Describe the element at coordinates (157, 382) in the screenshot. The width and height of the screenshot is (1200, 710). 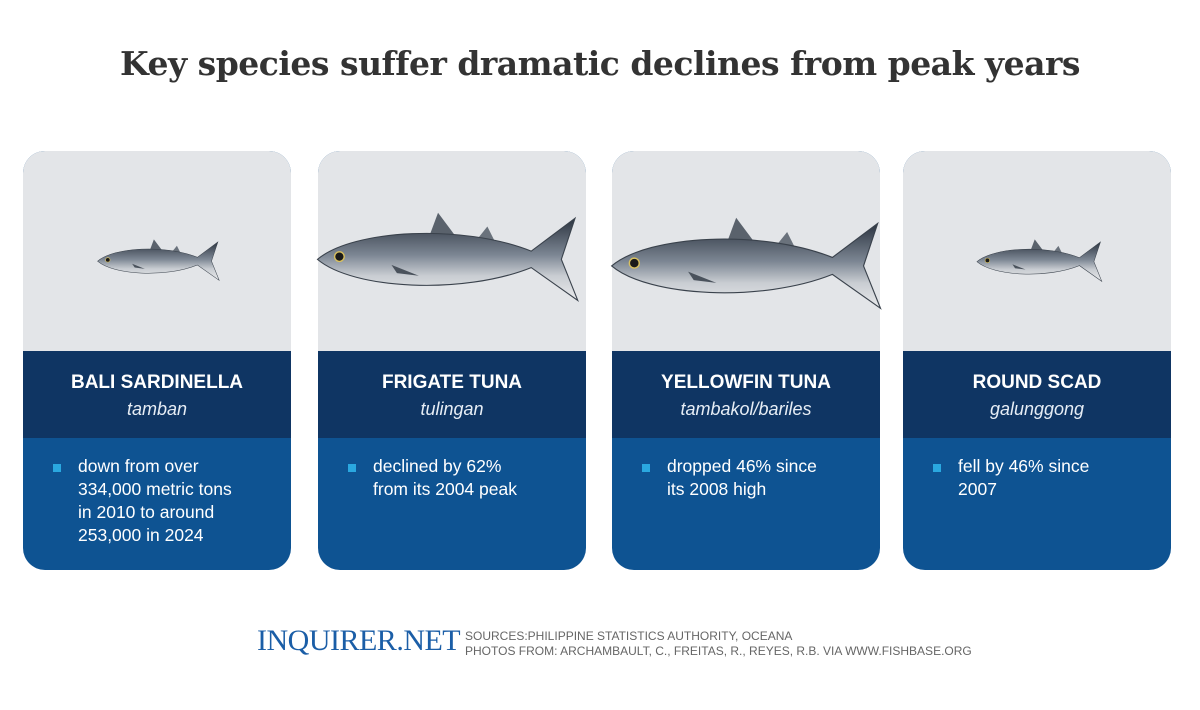
I see `species-name: BALI SARDINELLA` at that location.